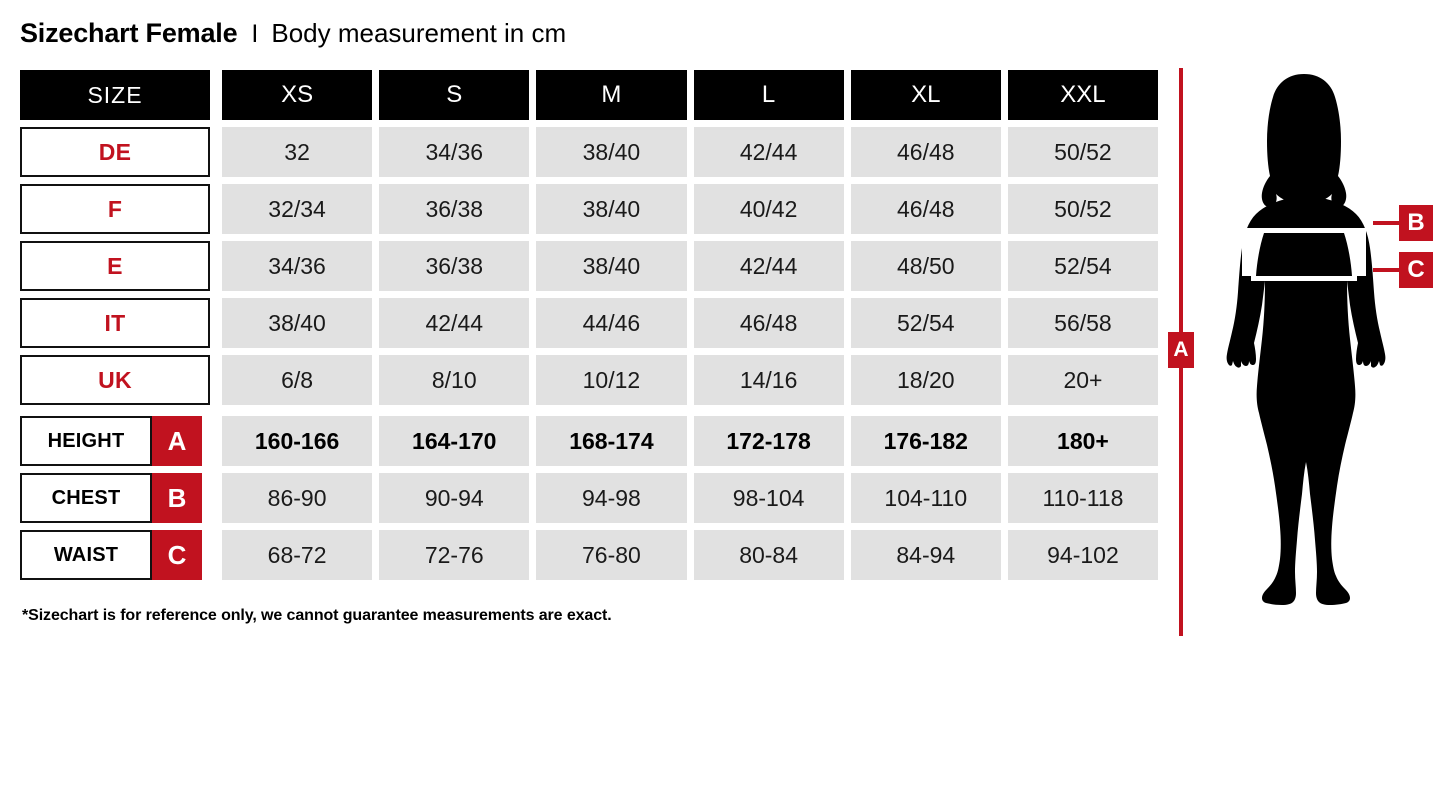 The width and height of the screenshot is (1441, 795). Describe the element at coordinates (454, 323) in the screenshot. I see `cell-it-s: 42/44` at that location.